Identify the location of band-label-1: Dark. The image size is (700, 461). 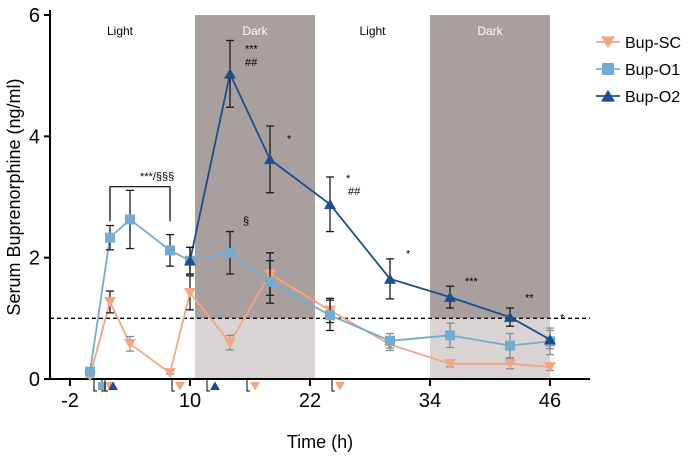
(255, 31).